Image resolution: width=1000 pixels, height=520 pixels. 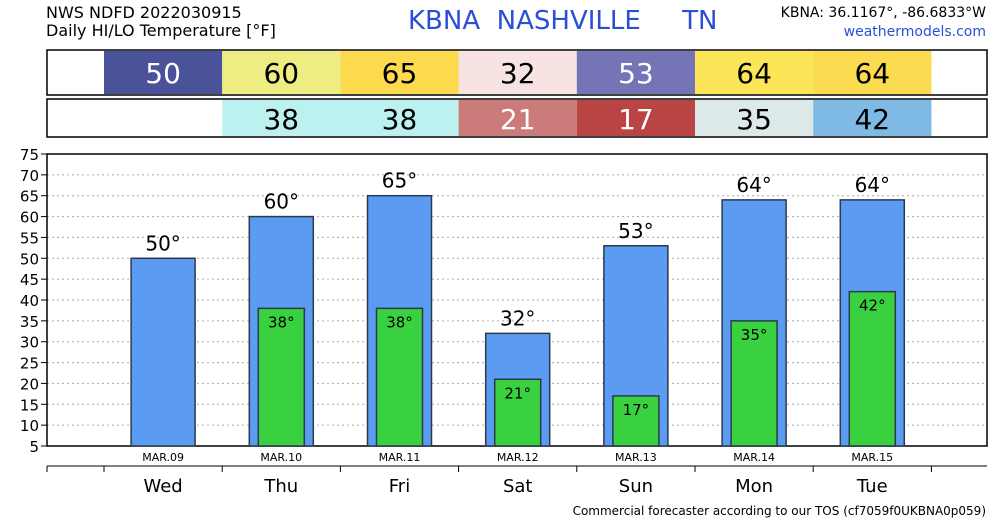 I want to click on site-link: weathermodels.com, so click(x=914, y=32).